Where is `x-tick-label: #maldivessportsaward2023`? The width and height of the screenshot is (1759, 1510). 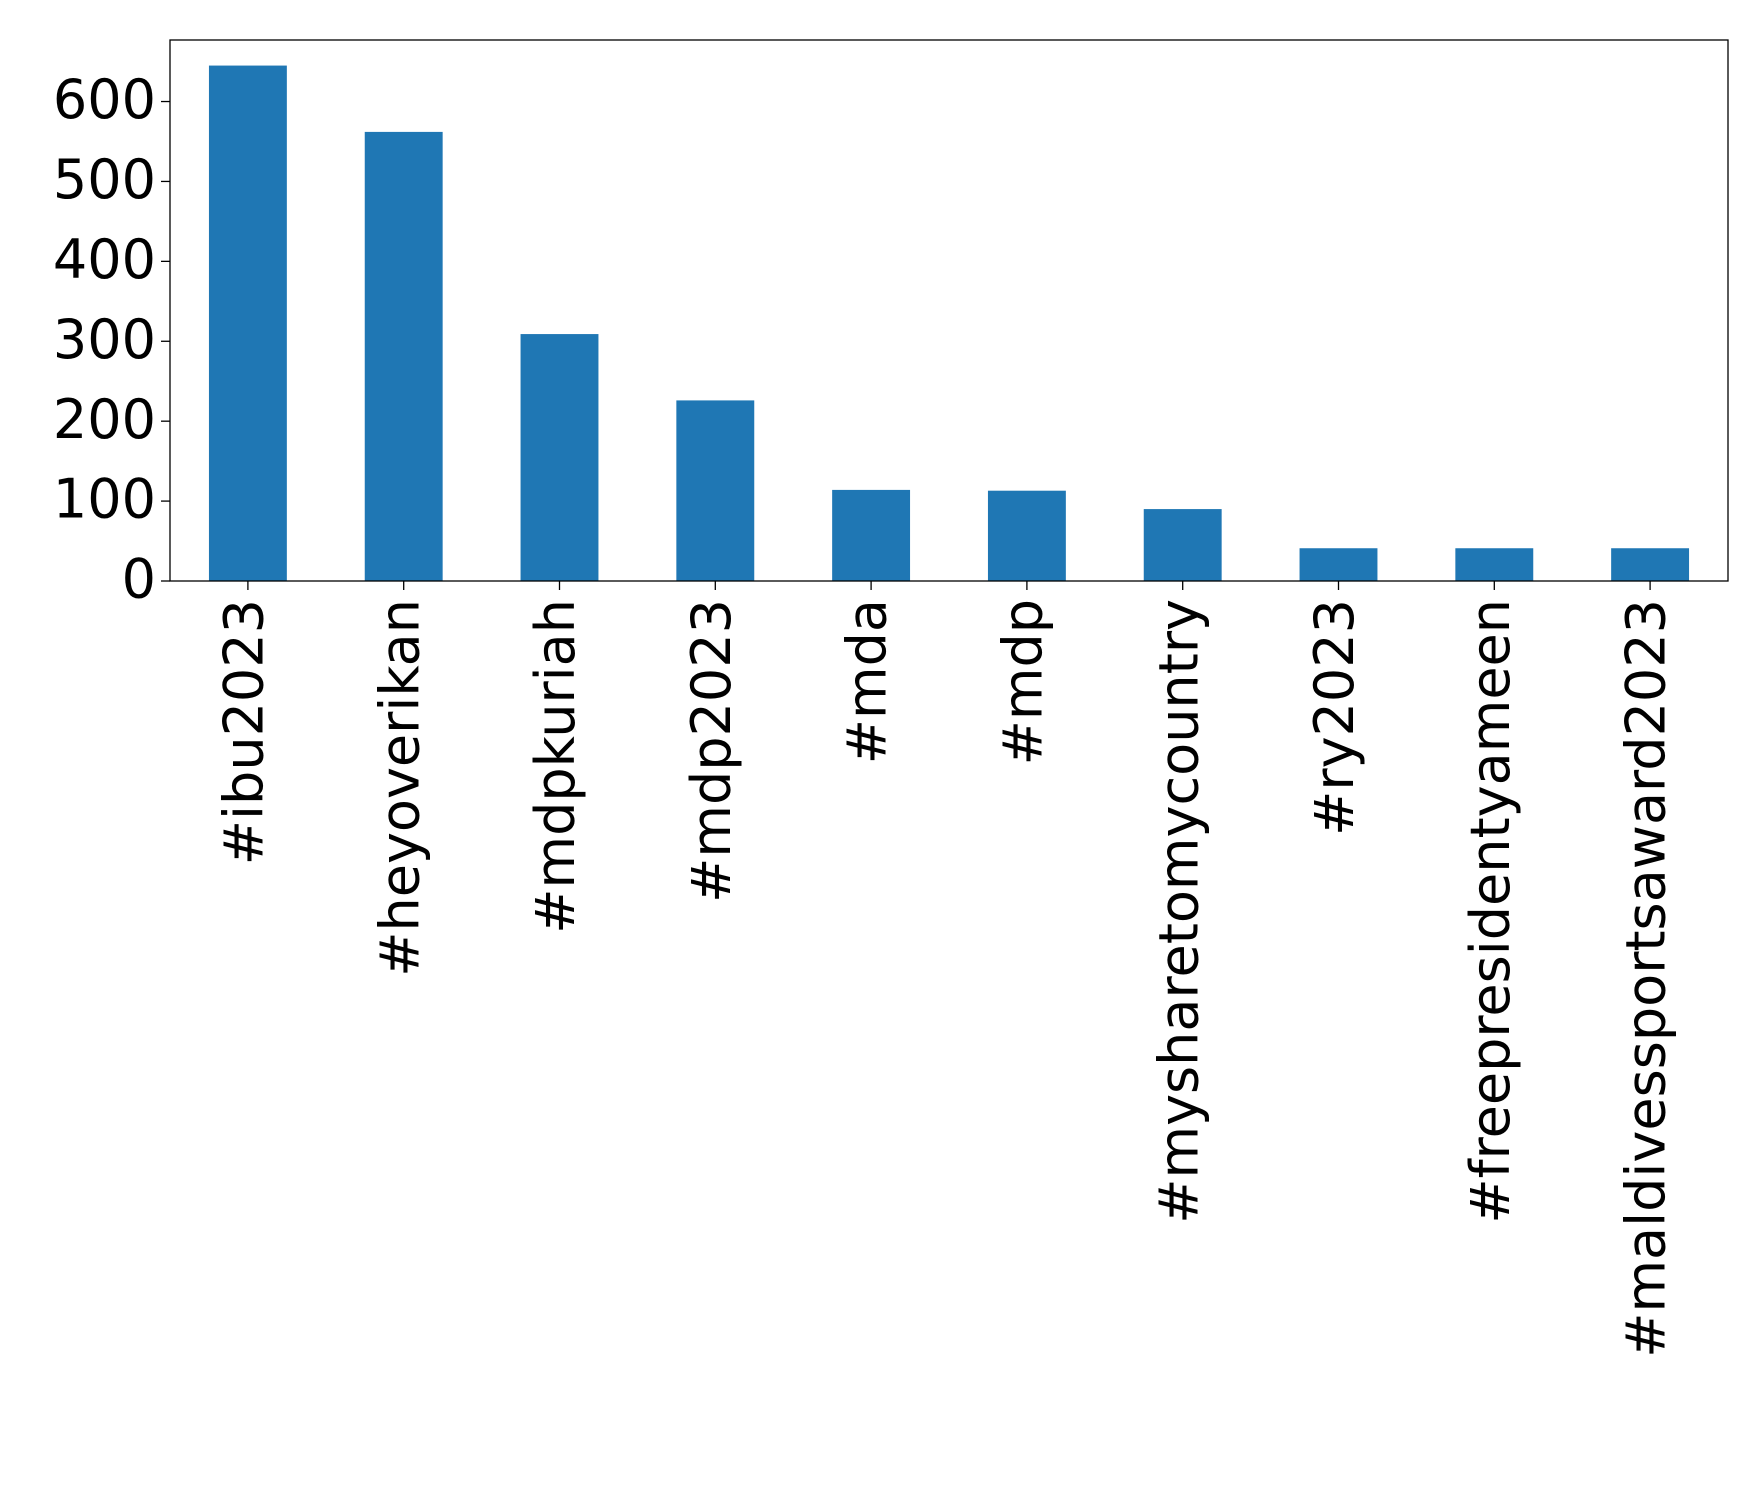
x-tick-label: #maldivessportsaward2023 is located at coordinates (1646, 978).